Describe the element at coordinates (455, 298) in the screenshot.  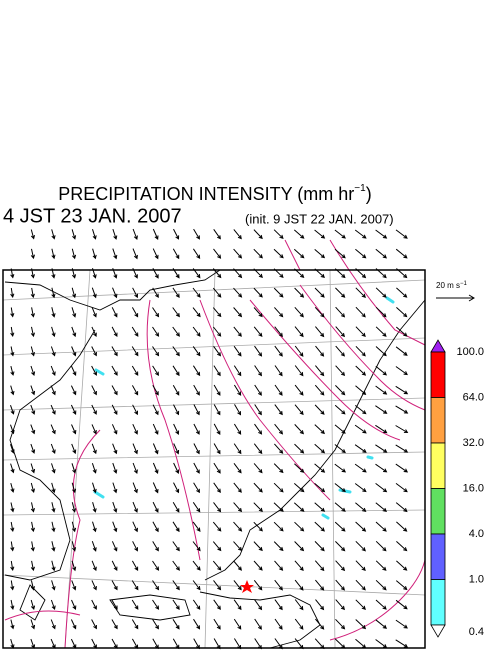
I see `wind-scale-arrow` at that location.